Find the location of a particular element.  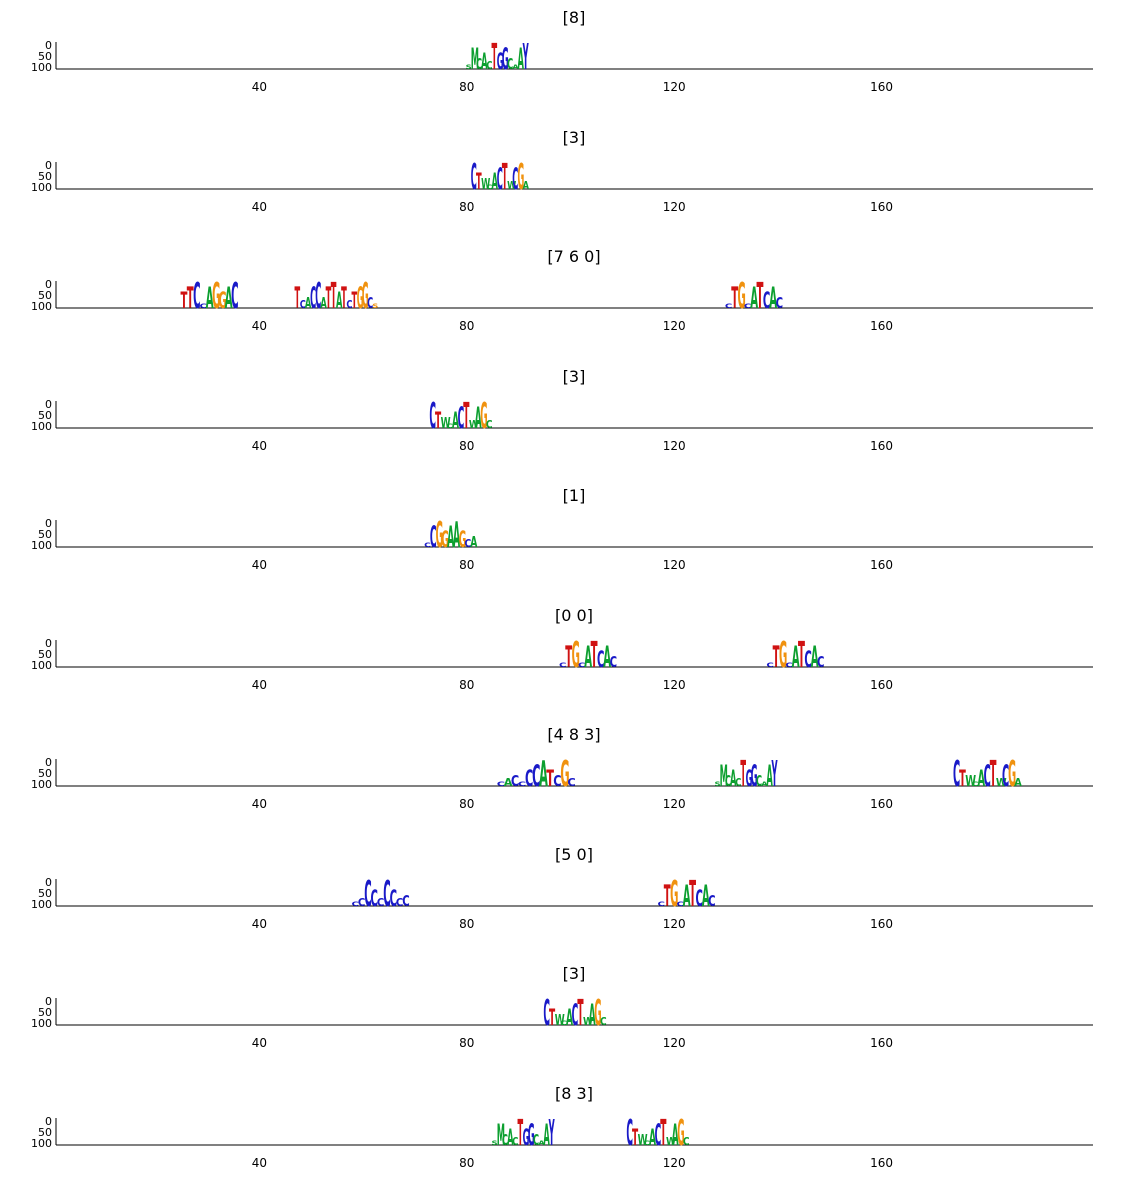

sequence-motif: T C AC C AT T AT C T GGC S is located at coordinates (337, 296).